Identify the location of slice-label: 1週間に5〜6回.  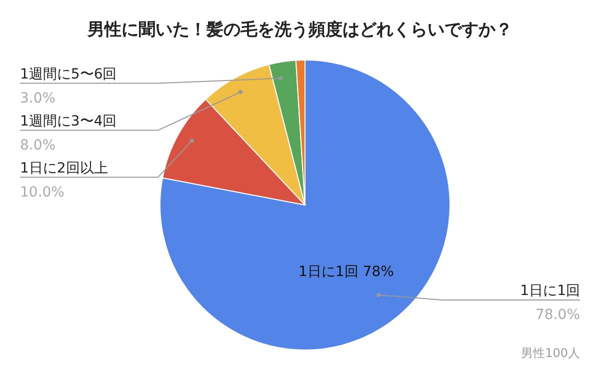
(68, 74).